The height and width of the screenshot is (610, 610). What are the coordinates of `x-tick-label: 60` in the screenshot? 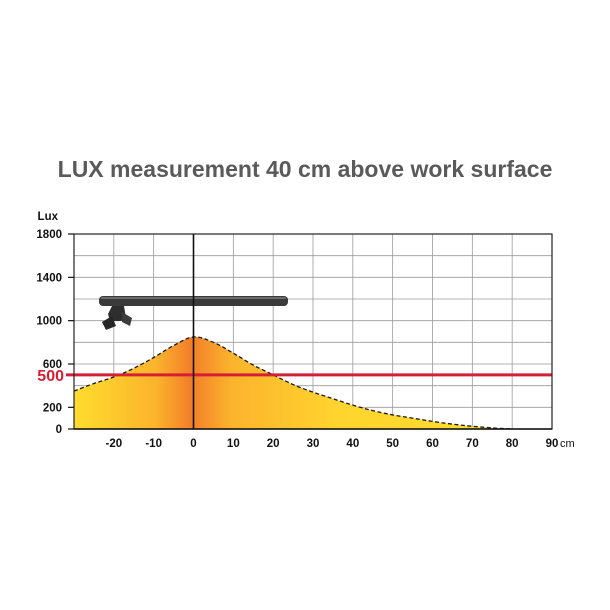 It's located at (432, 444).